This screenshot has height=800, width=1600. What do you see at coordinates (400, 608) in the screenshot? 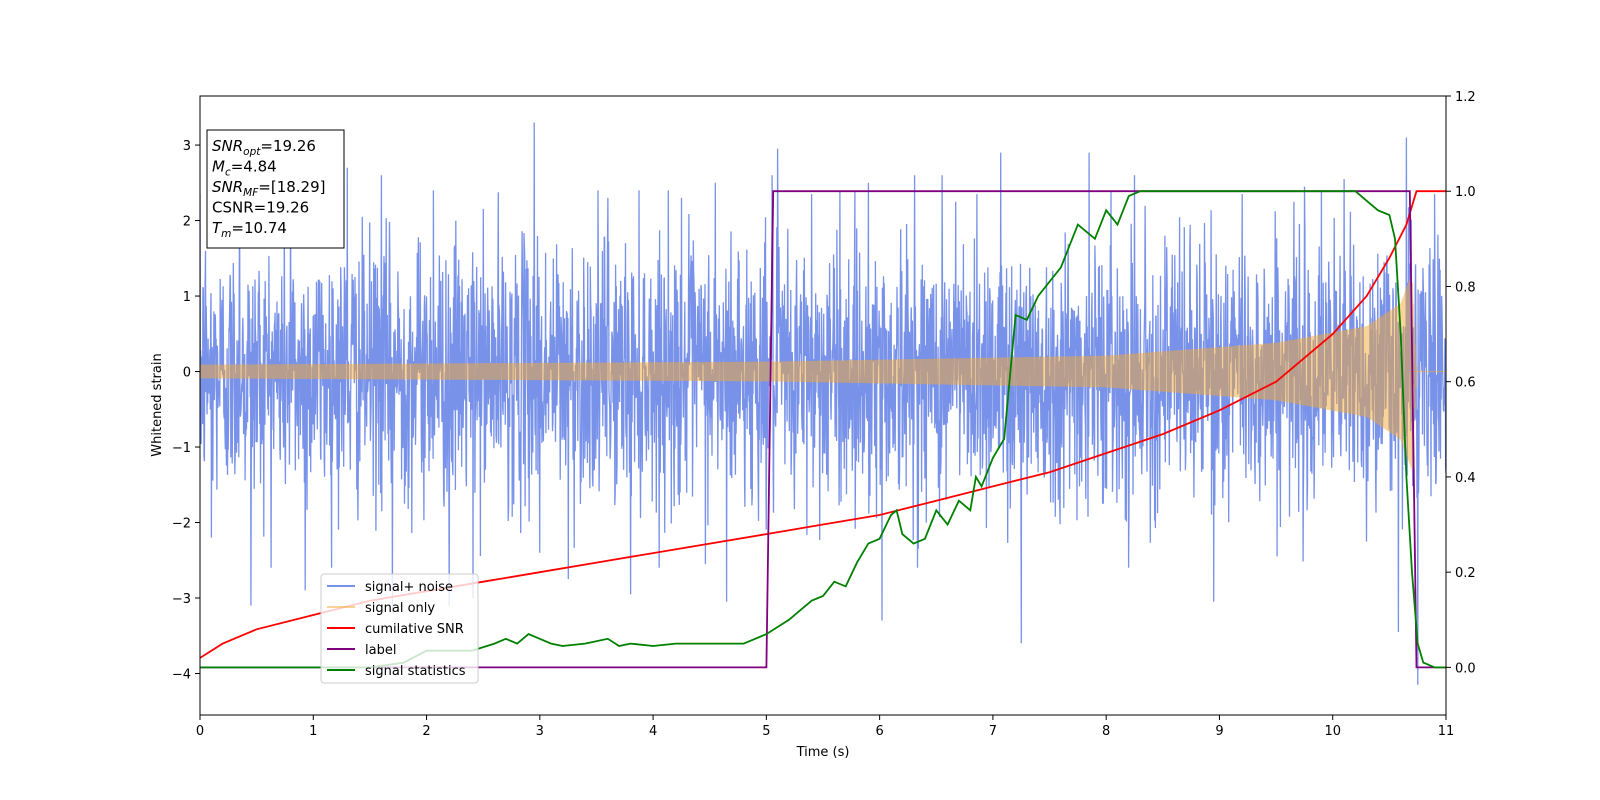
I see `legend-label-signal-only: signal only` at bounding box center [400, 608].